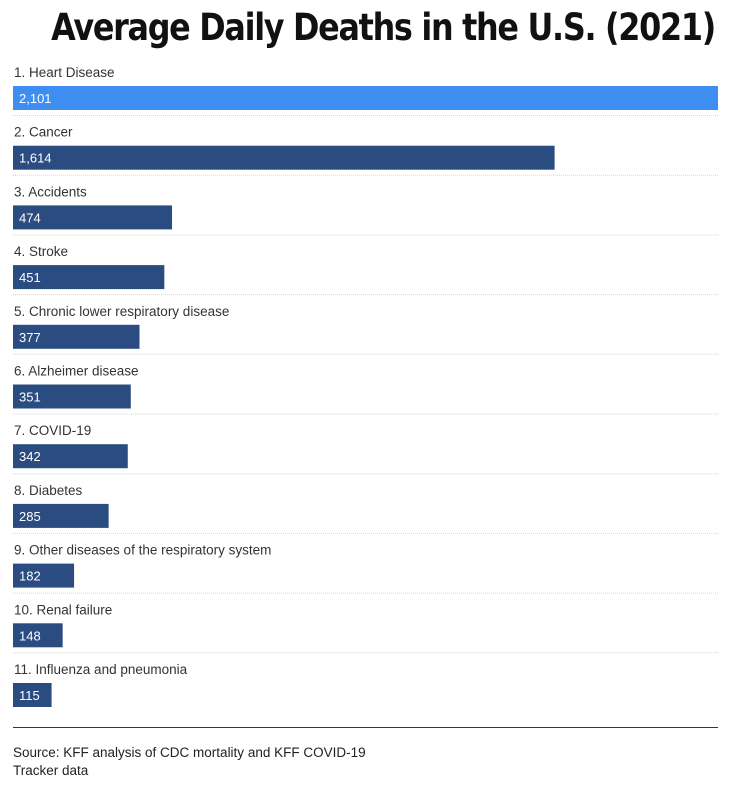 Image resolution: width=731 pixels, height=800 pixels. I want to click on category-label: 6. Alzheimer disease, so click(76, 371).